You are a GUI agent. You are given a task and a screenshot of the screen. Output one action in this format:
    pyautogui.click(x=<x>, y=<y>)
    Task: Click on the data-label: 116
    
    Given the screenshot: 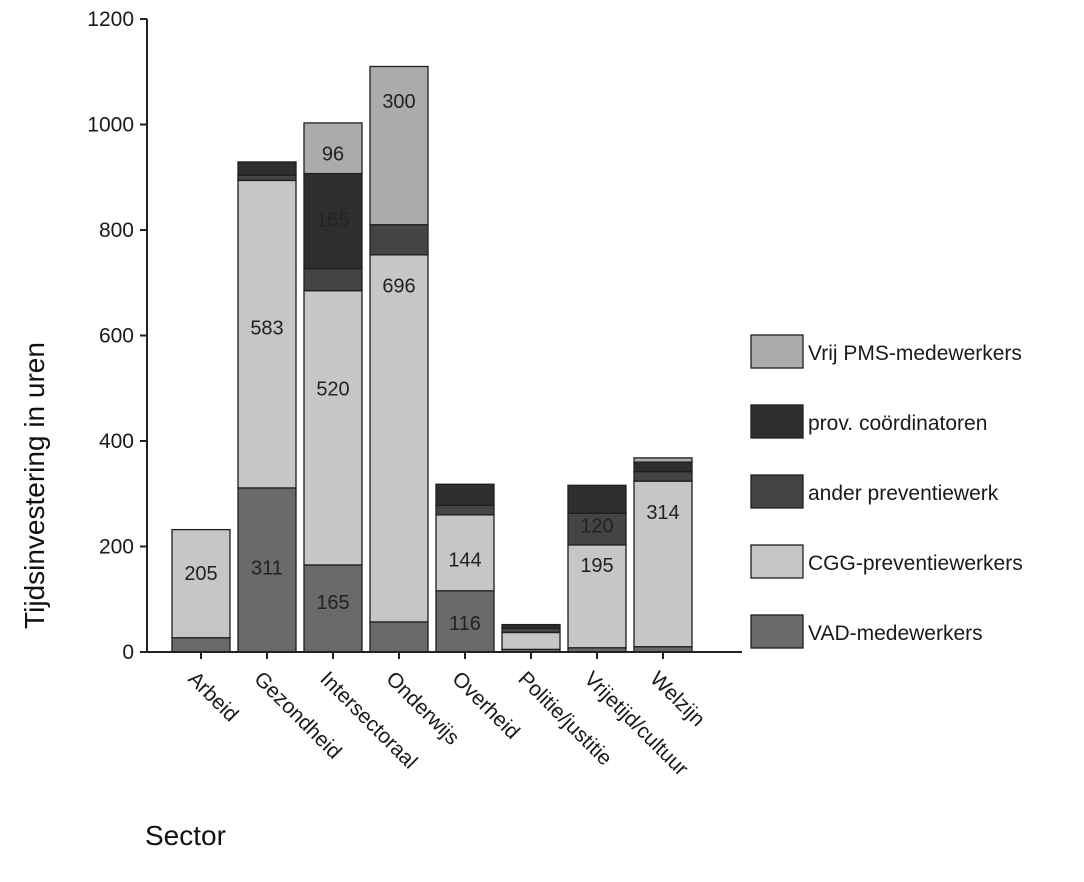 What is the action you would take?
    pyautogui.click(x=465, y=624)
    